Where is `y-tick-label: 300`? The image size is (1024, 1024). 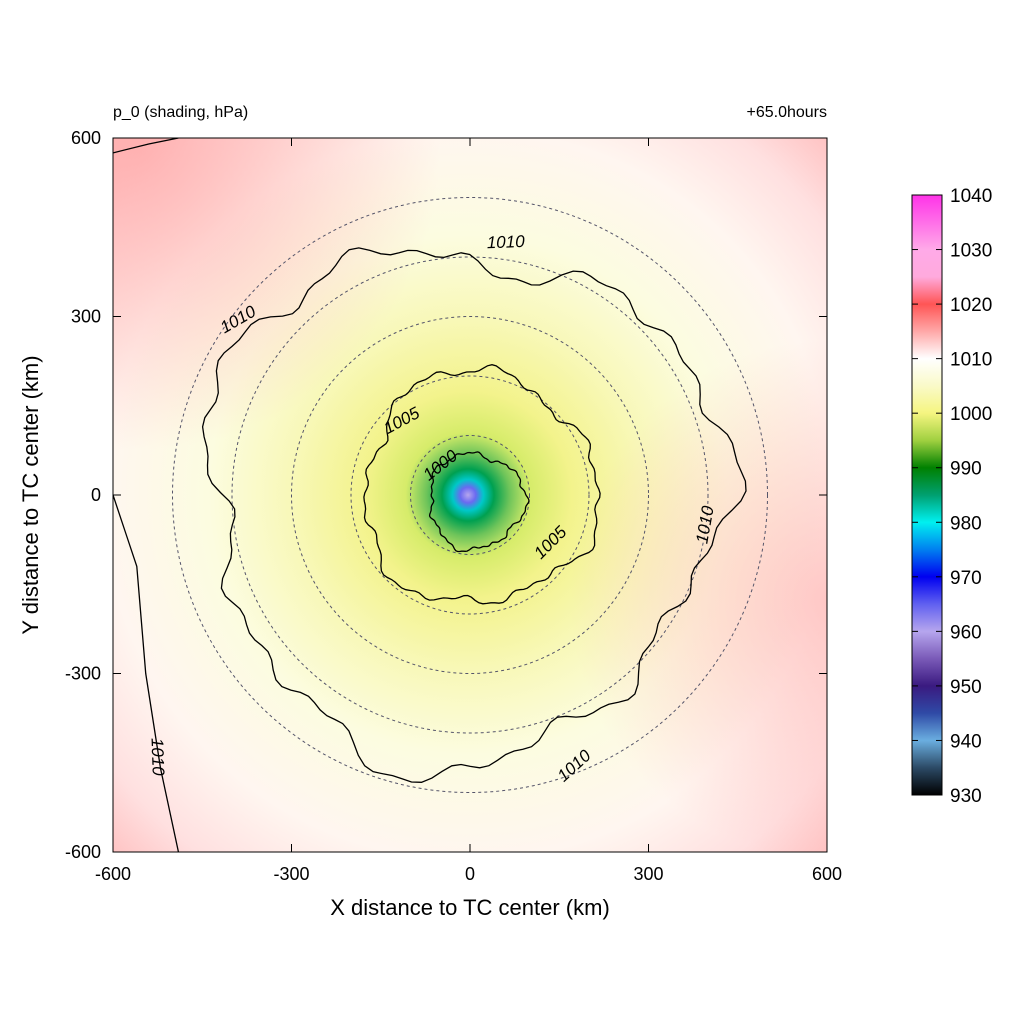
y-tick-label: 300 is located at coordinates (86, 317).